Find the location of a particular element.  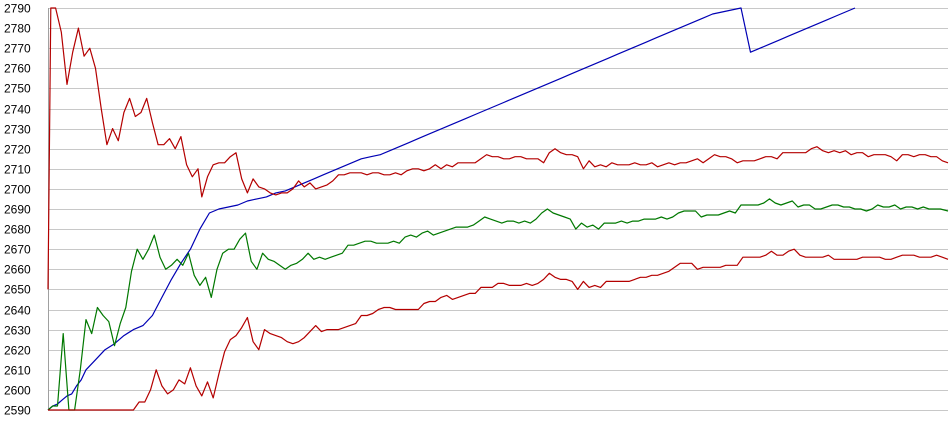

y-tick-label: 2790 is located at coordinates (17, 9).